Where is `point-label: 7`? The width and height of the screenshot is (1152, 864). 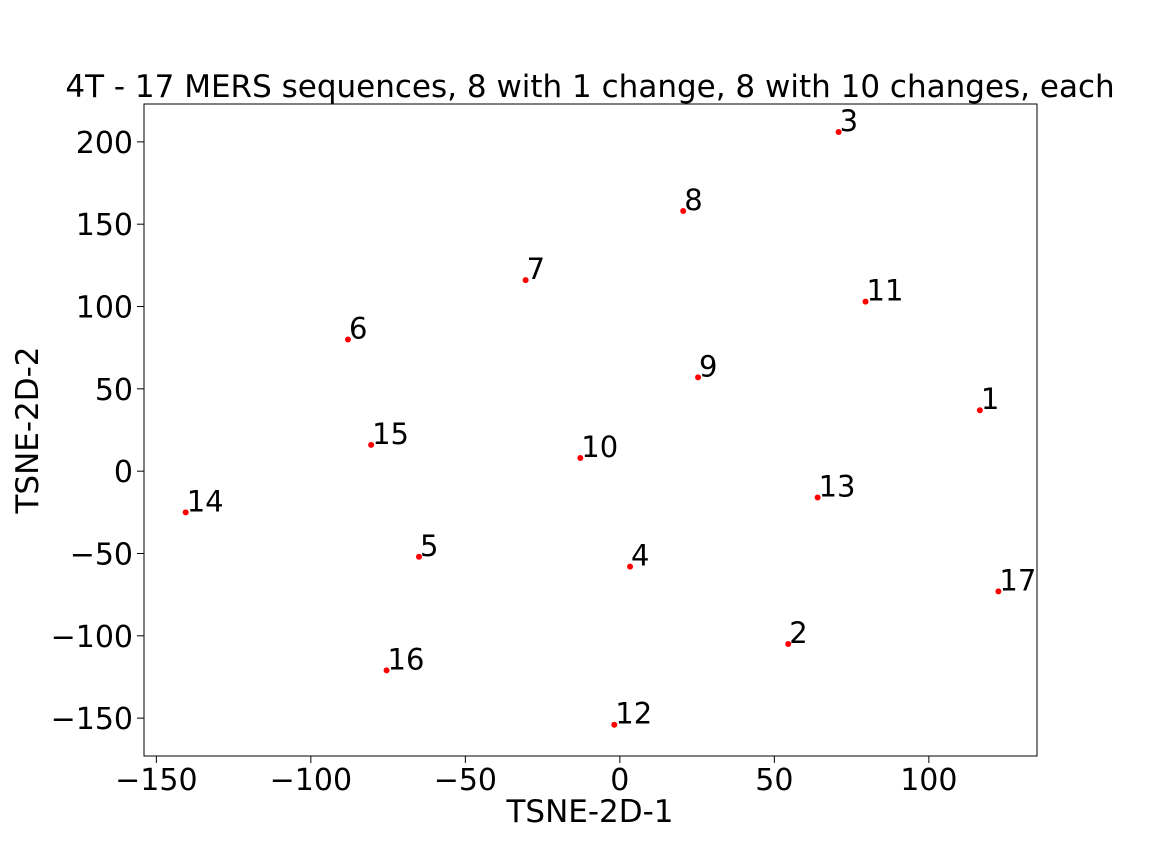 point-label: 7 is located at coordinates (536, 269).